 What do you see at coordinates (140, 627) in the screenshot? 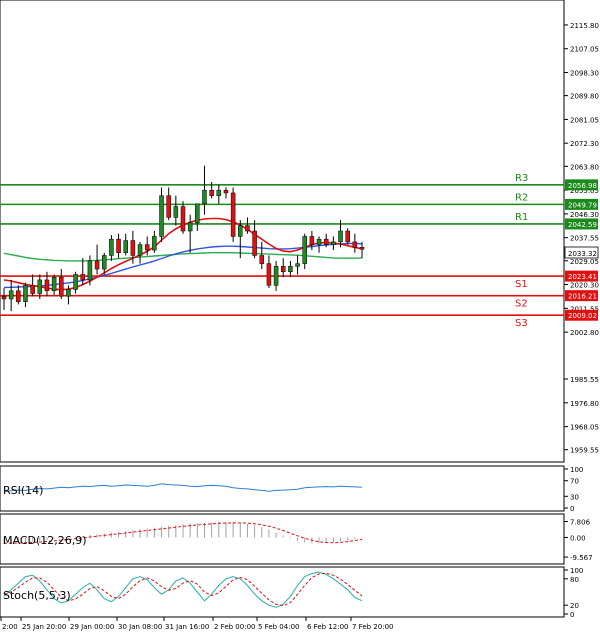
I see `time-tick-label: 30 Jan 08:00` at bounding box center [140, 627].